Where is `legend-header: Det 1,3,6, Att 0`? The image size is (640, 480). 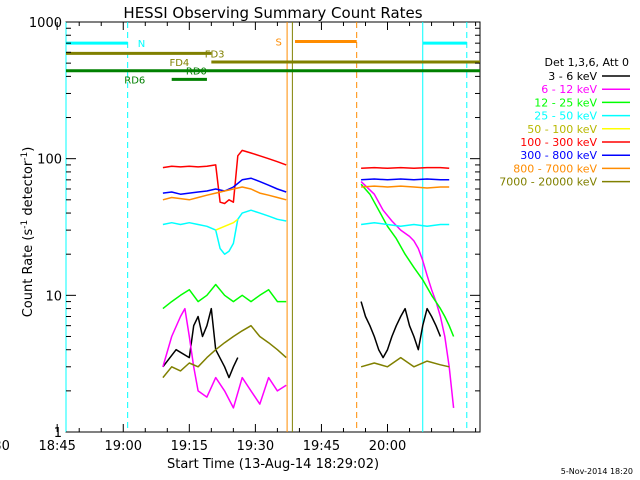 legend-header: Det 1,3,6, Att 0 is located at coordinates (587, 62).